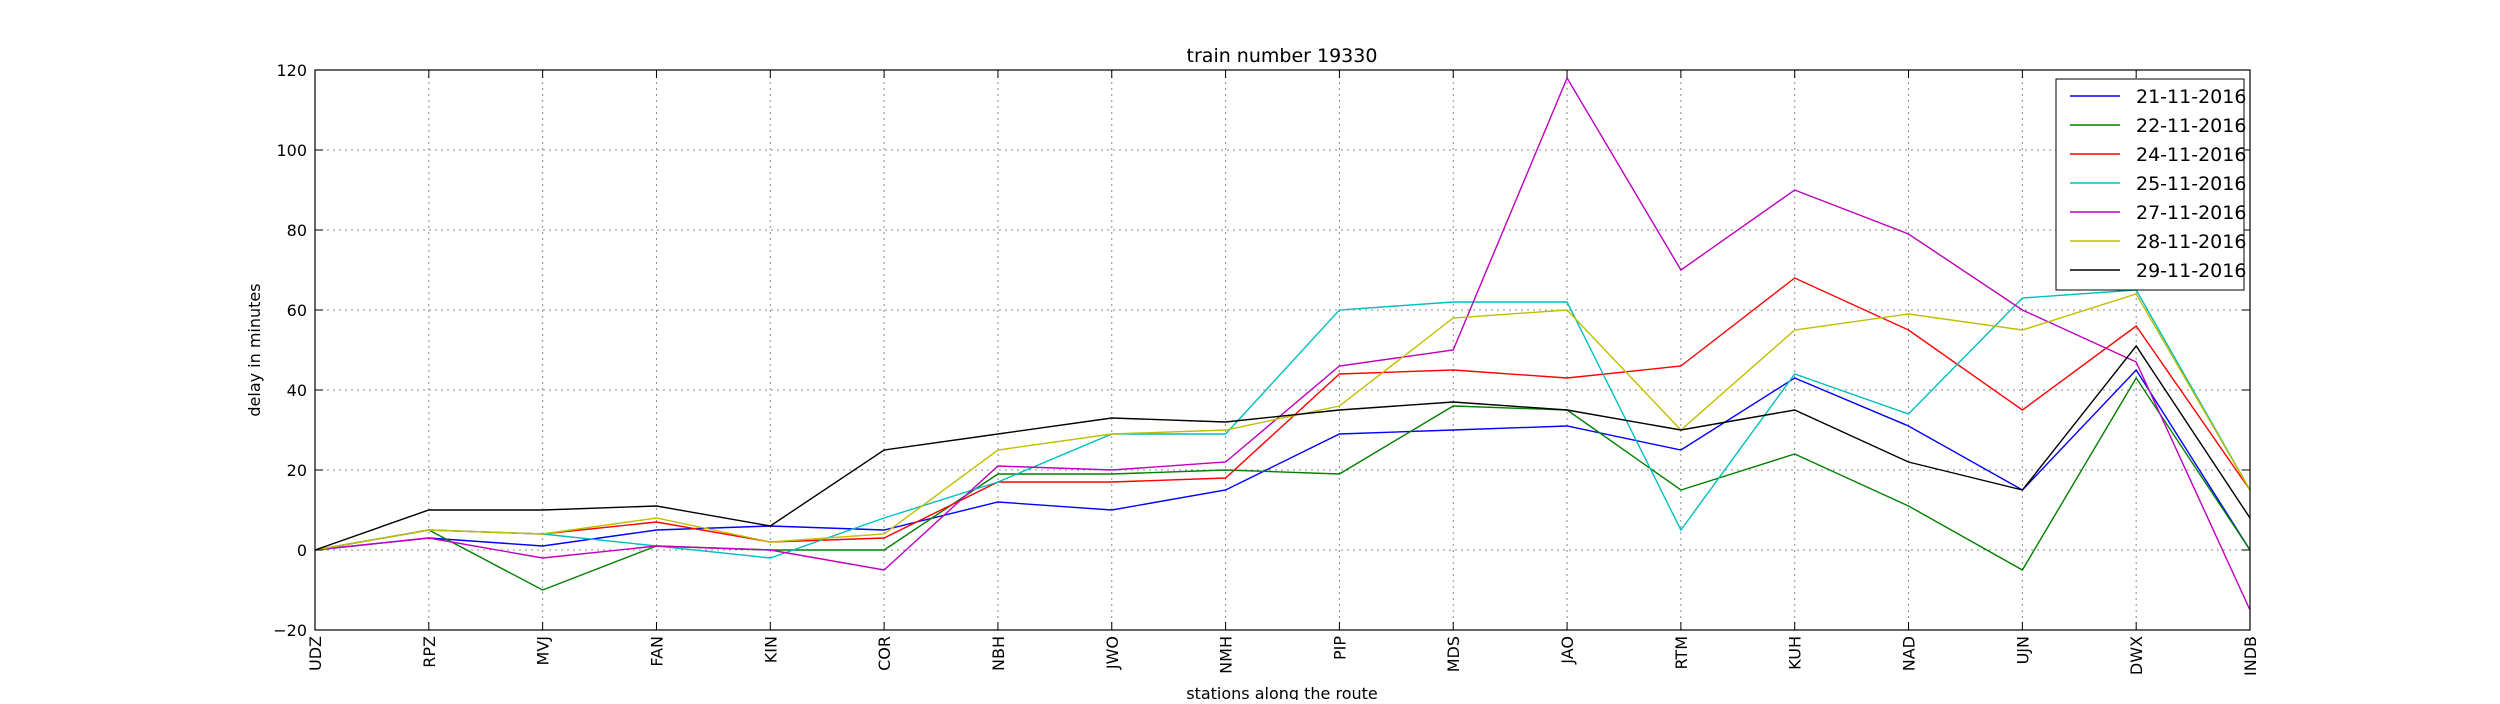 Image resolution: width=2500 pixels, height=704 pixels. Describe the element at coordinates (1795, 653) in the screenshot. I see `x-tick-label: KUH` at that location.